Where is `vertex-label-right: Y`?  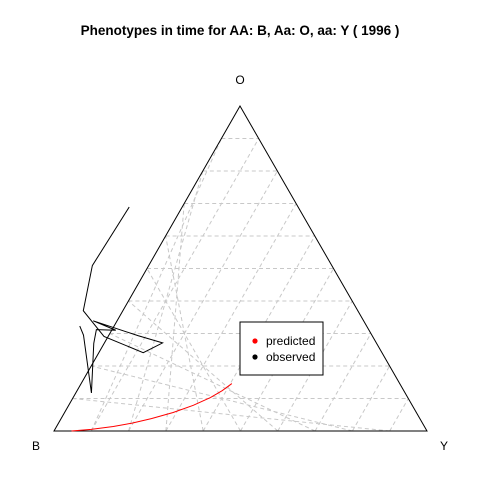 vertex-label-right: Y is located at coordinates (444, 446).